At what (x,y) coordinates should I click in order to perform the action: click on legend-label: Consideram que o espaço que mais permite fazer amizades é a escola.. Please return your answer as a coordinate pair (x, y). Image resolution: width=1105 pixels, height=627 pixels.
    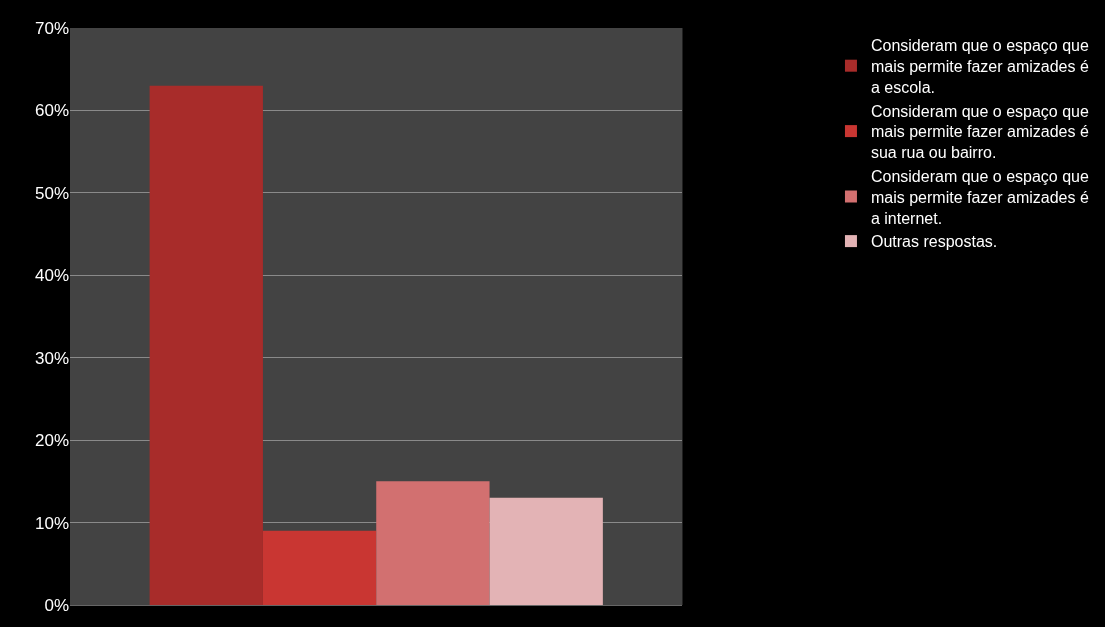
    Looking at the image, I should click on (979, 66).